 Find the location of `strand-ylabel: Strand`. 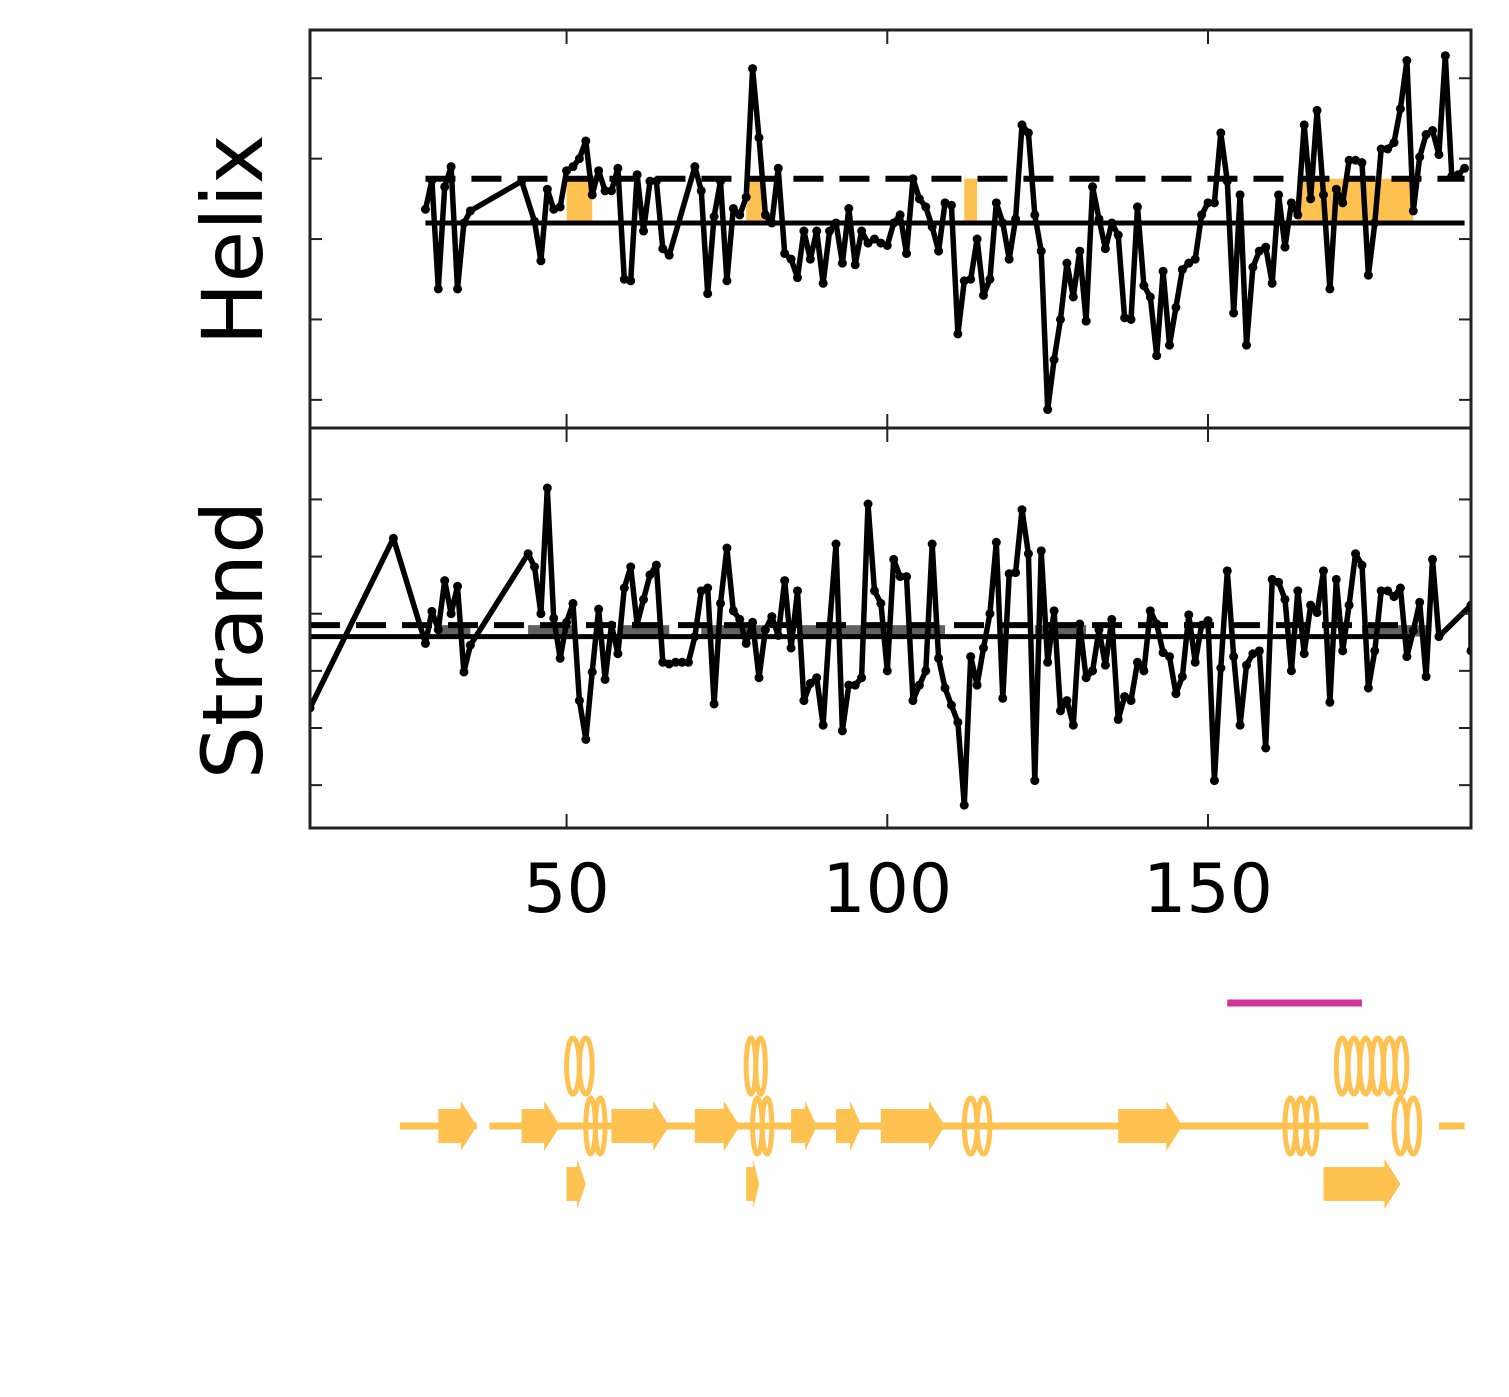

strand-ylabel: Strand is located at coordinates (233, 640).